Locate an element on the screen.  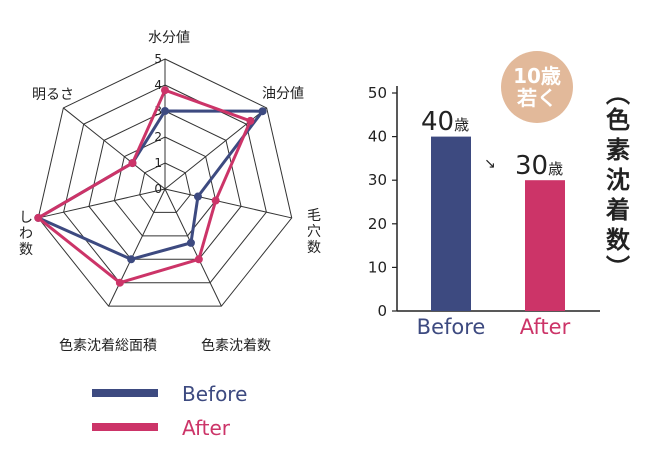
legend-swatch-after is located at coordinates (125, 427).